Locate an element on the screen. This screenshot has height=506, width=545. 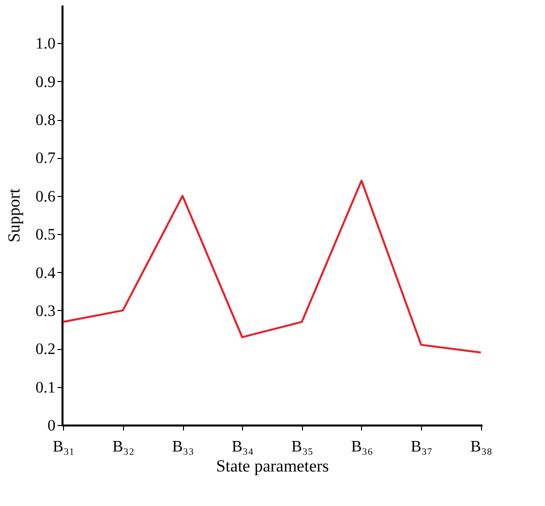
y-tick-label: 0.7 is located at coordinates (46, 159).